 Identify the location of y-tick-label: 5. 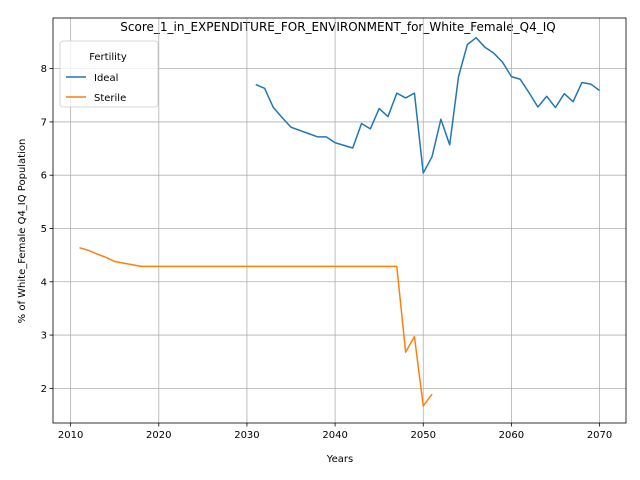
(44, 229).